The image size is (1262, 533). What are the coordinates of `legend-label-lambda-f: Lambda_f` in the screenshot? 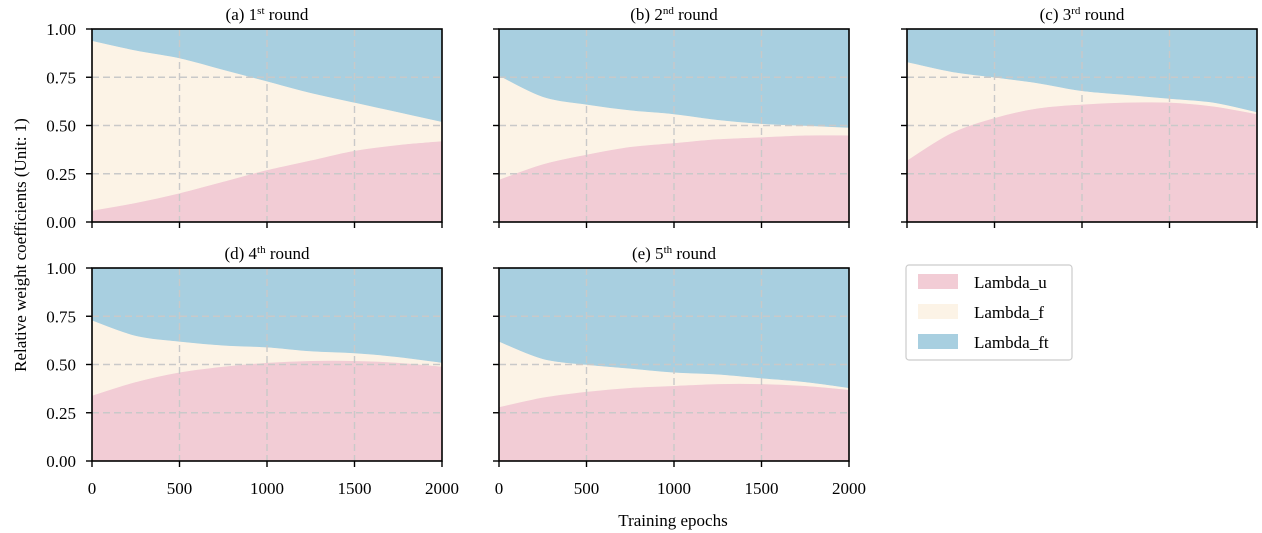 It's located at (1009, 312).